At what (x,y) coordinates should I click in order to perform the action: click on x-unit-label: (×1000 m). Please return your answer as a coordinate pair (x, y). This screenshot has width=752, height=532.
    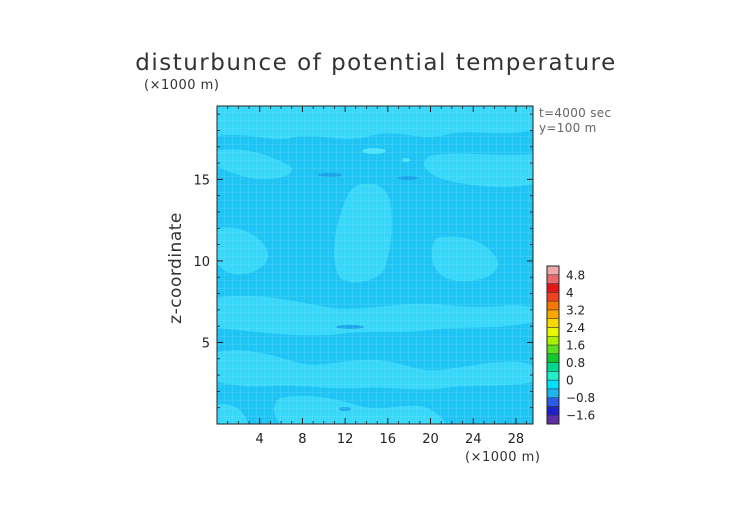
    Looking at the image, I should click on (502, 457).